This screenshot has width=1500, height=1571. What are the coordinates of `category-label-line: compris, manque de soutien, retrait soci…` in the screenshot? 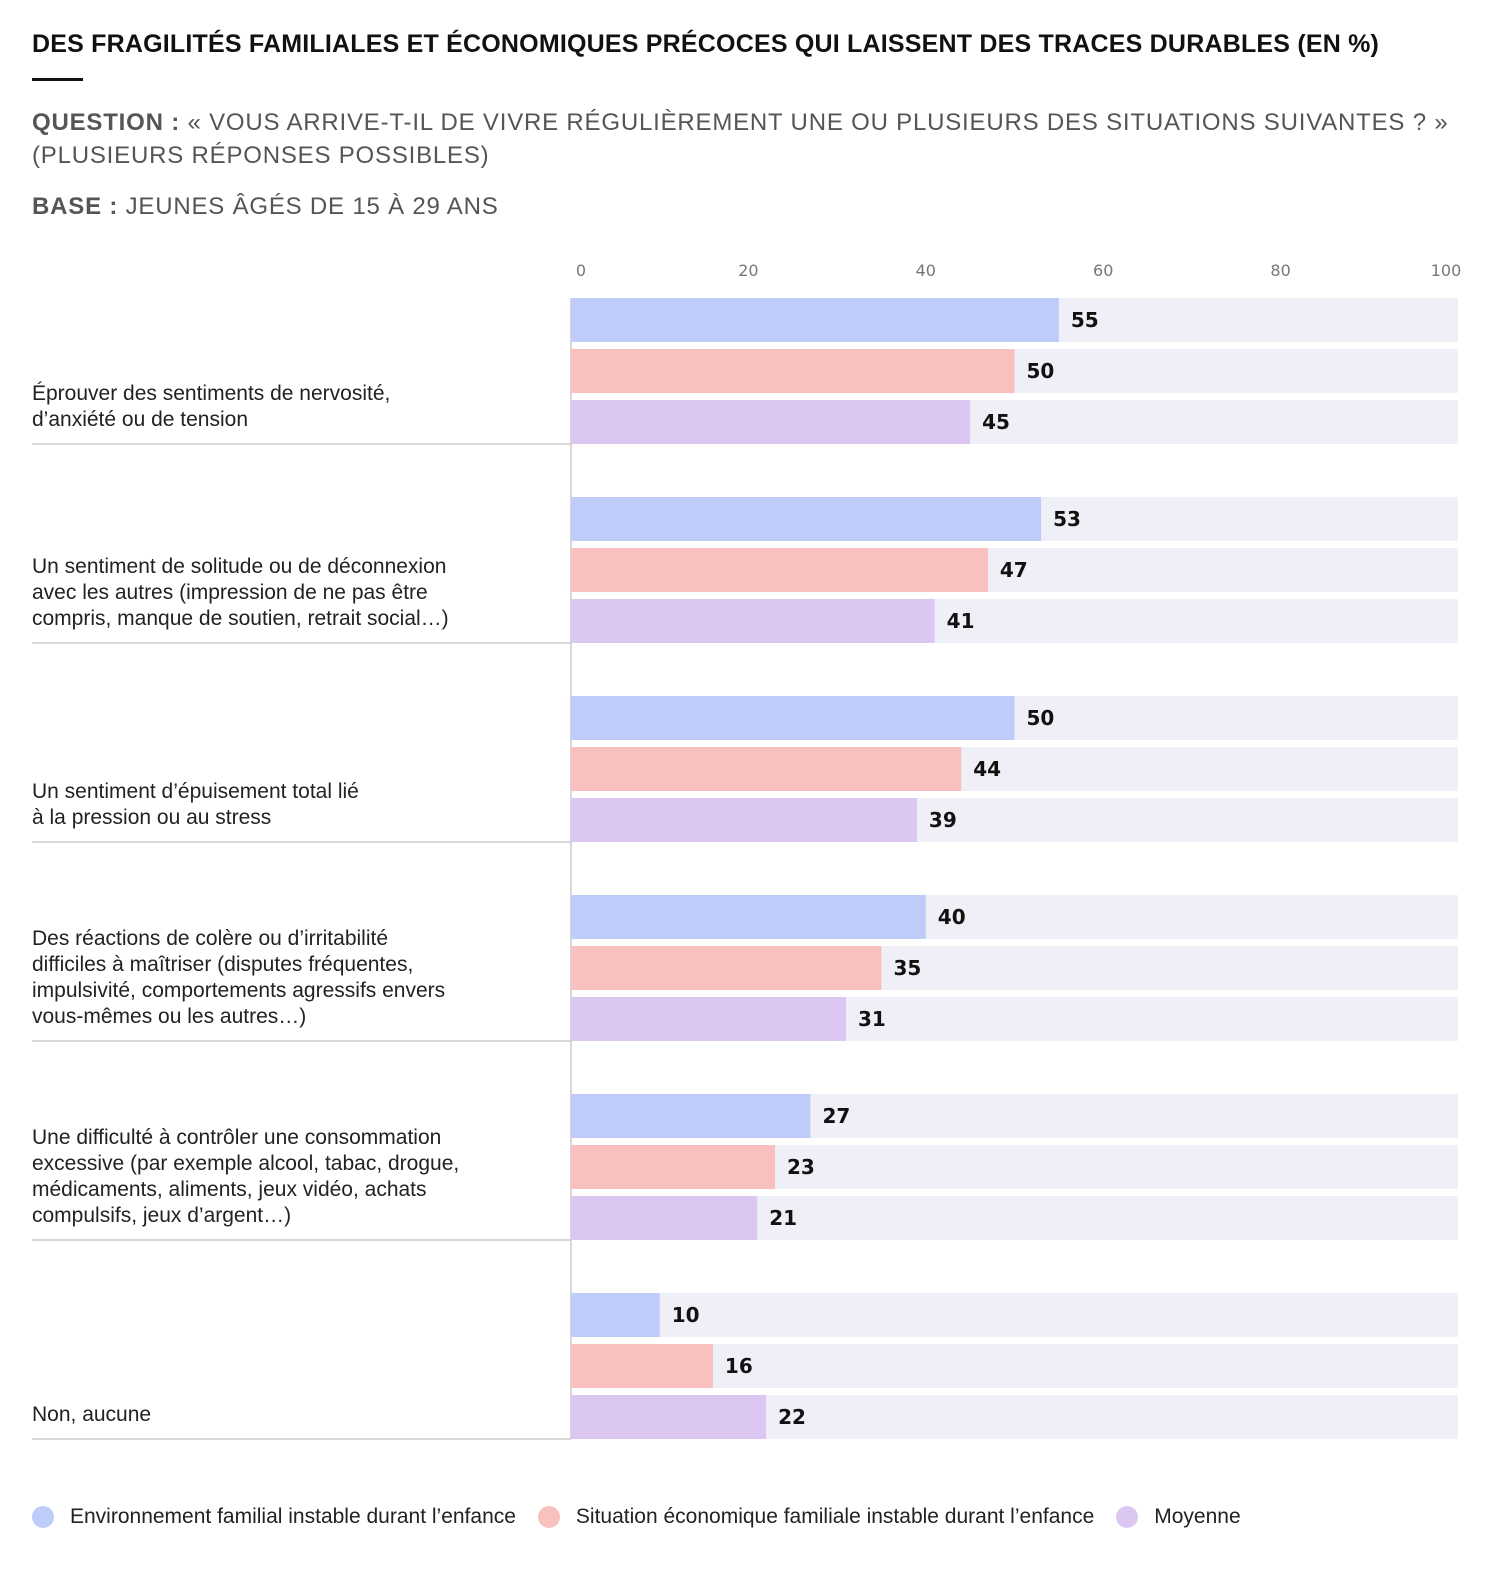 It's located at (240, 618).